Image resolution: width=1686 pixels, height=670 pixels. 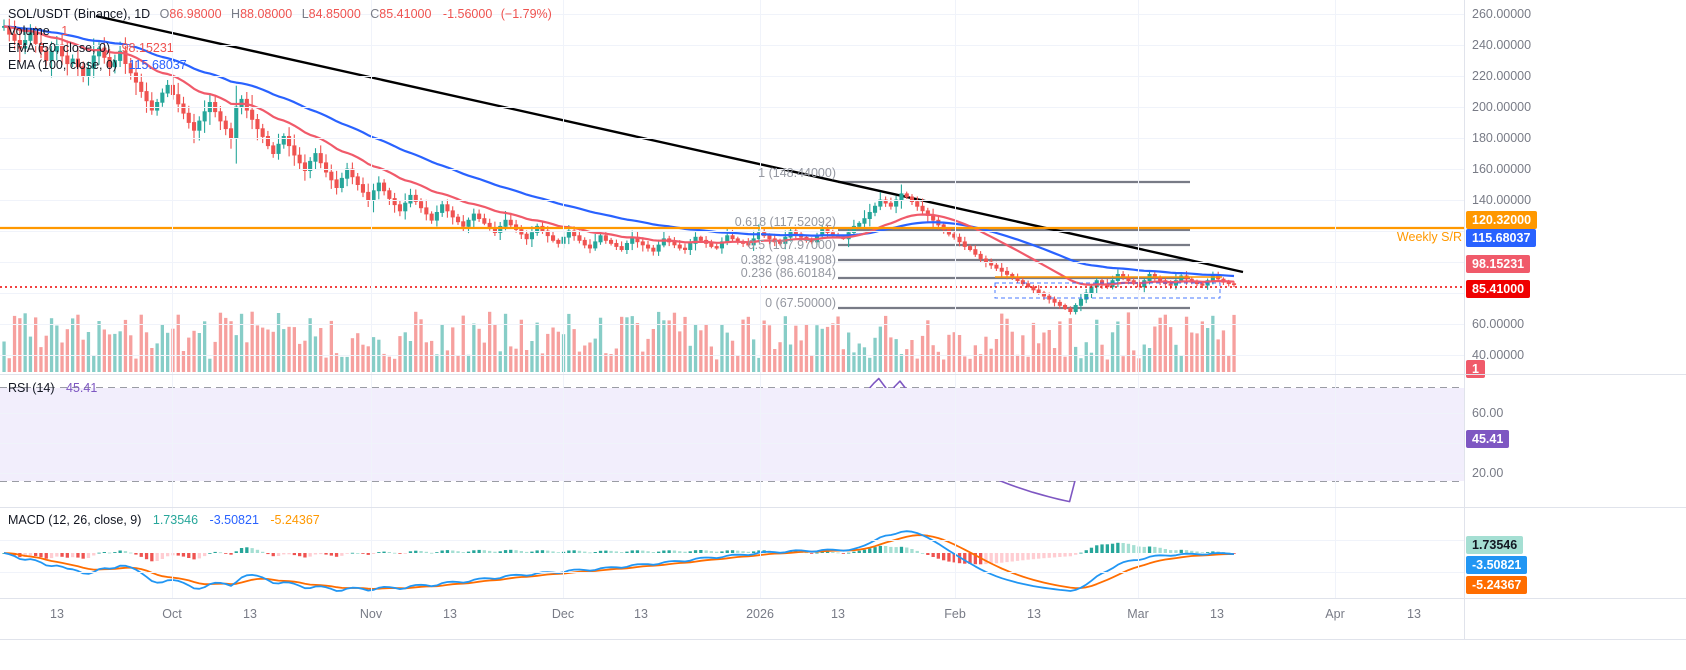 I want to click on last-price-tag: 85.41000, so click(x=1498, y=289).